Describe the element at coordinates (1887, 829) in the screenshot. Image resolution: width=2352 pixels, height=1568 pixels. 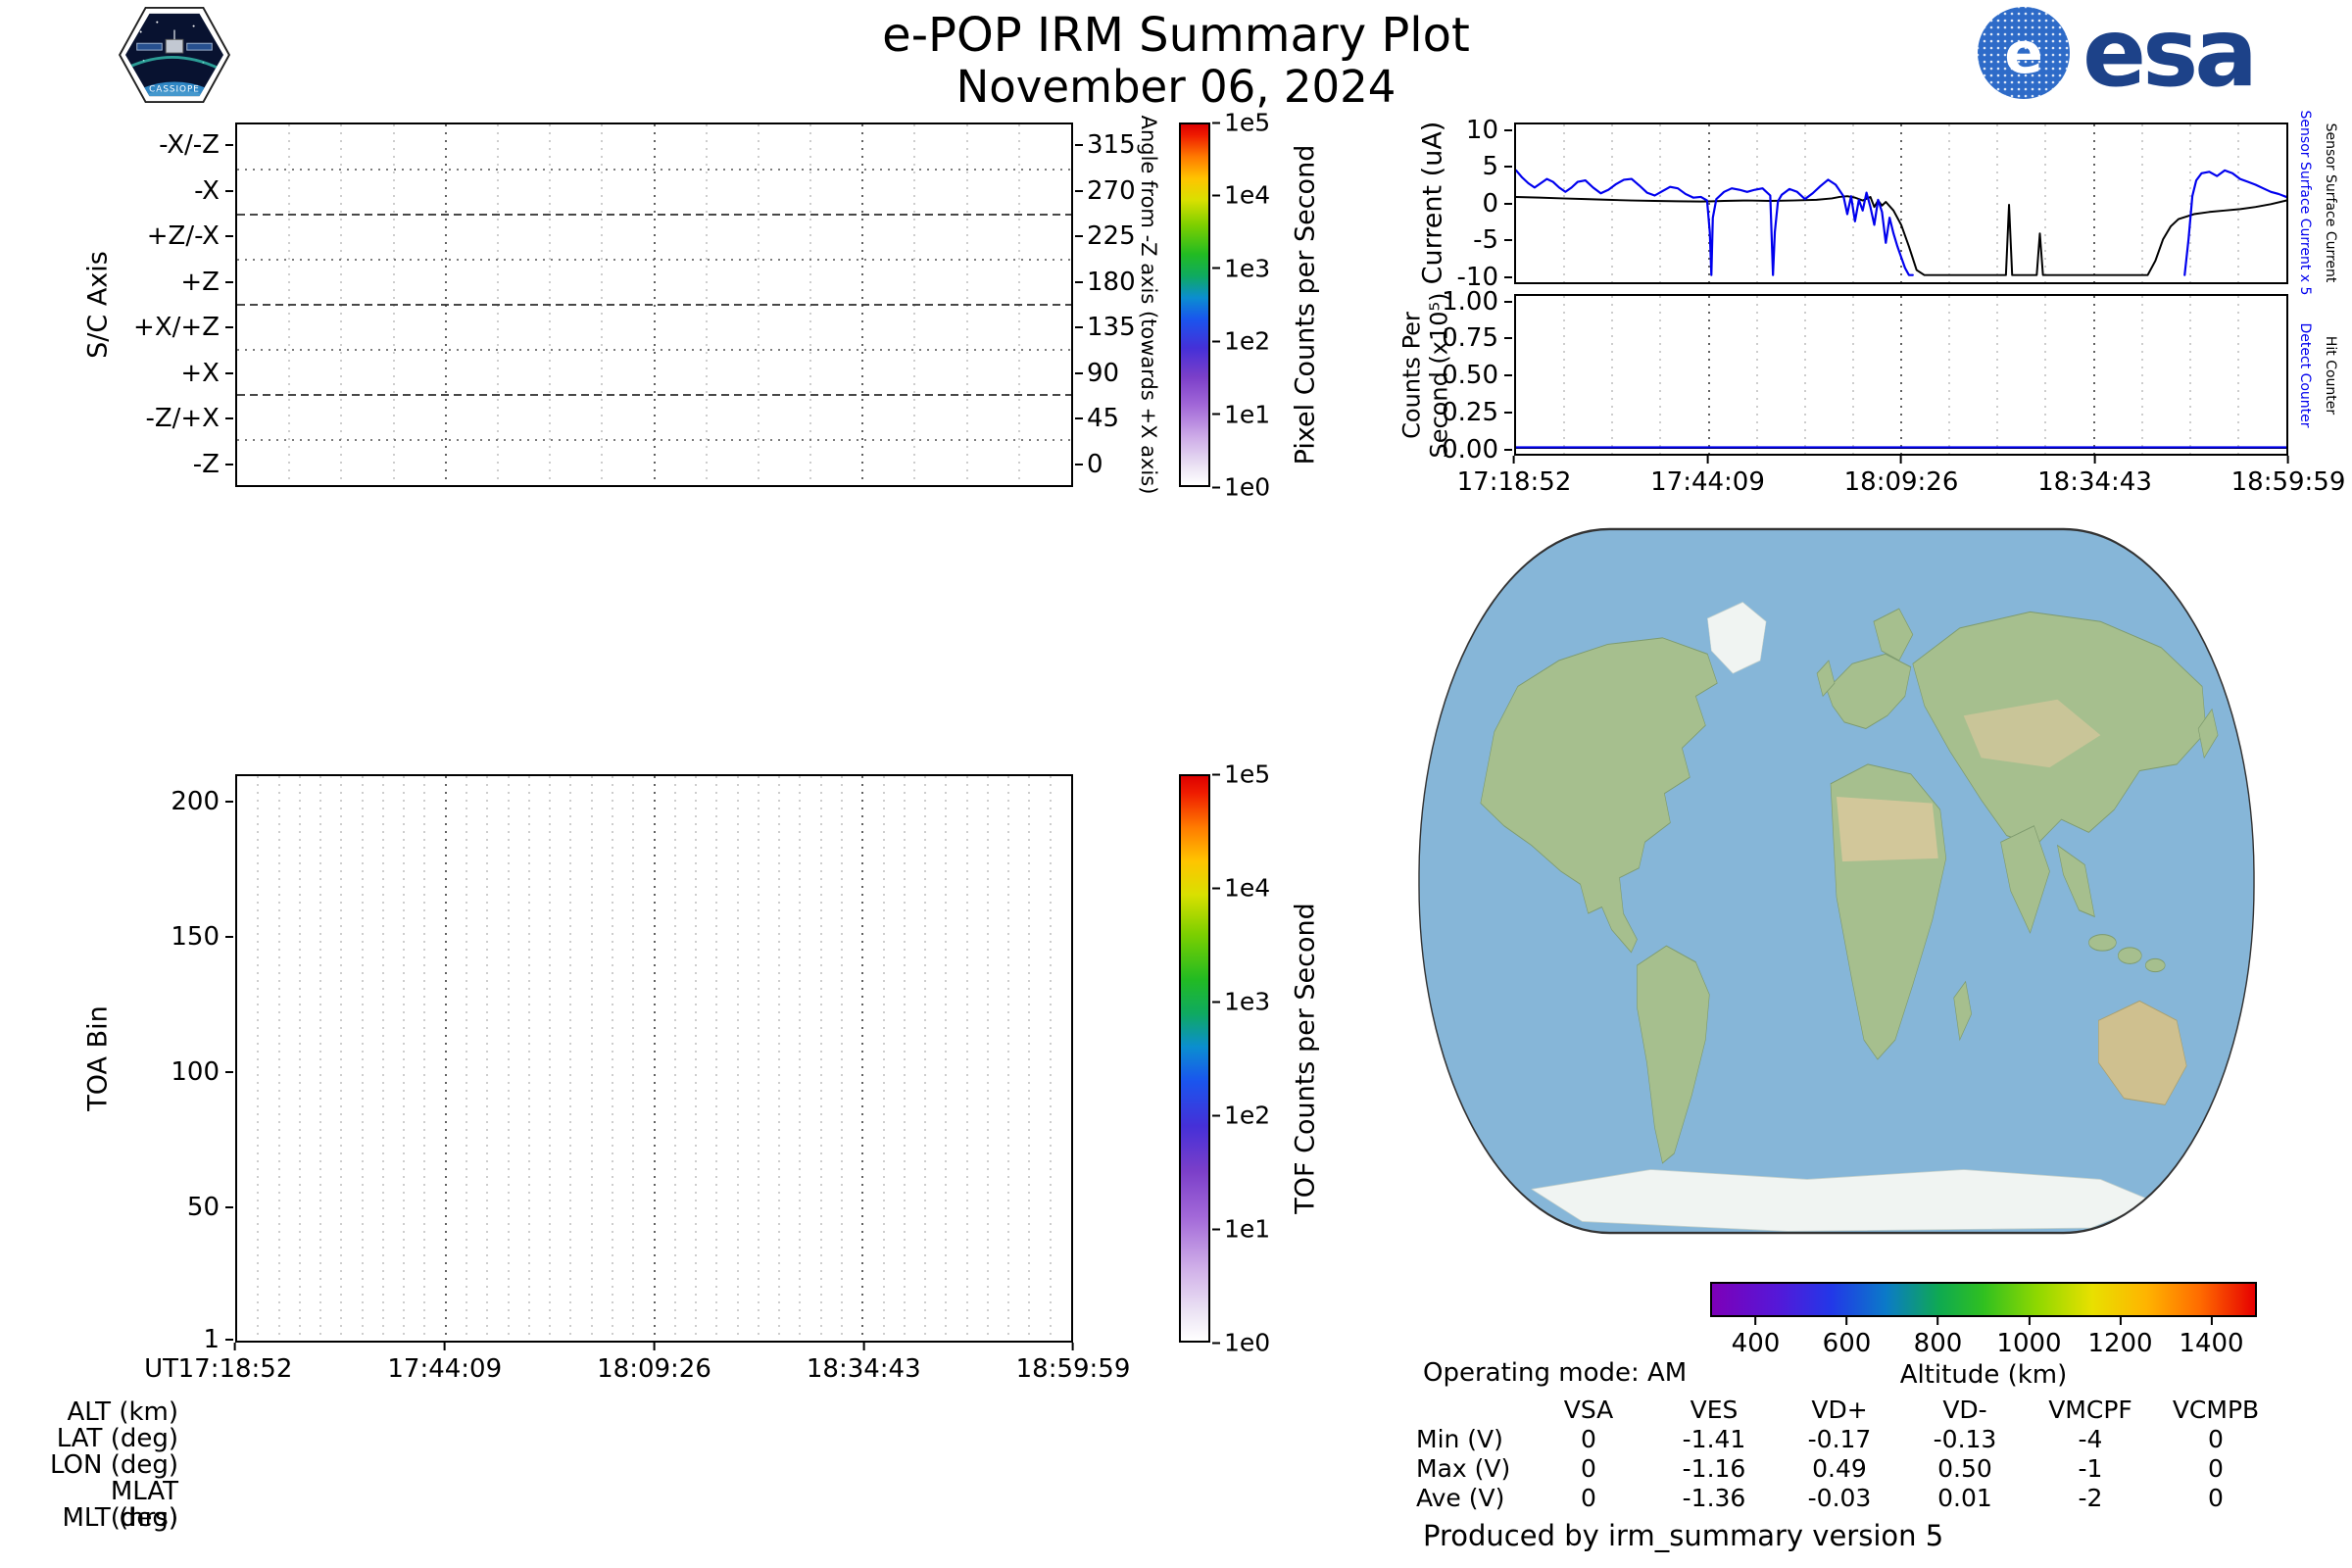
I see `map-sahara` at that location.